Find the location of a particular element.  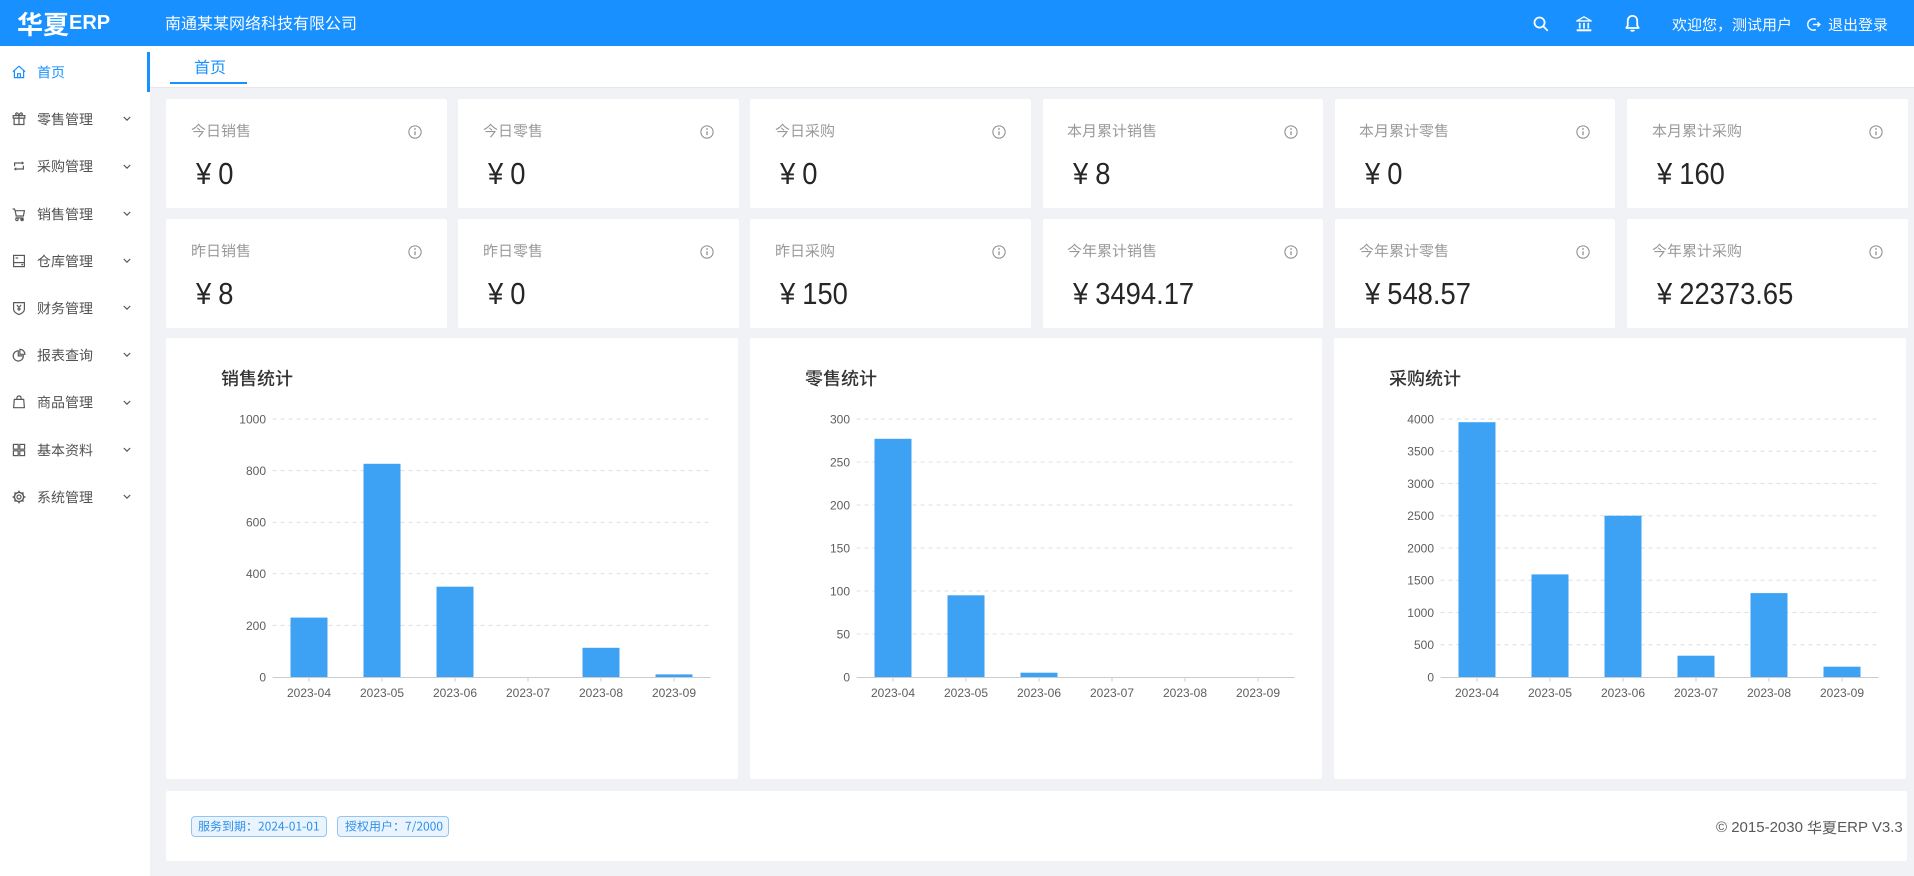

svg-text: 600 is located at coordinates (256, 523).